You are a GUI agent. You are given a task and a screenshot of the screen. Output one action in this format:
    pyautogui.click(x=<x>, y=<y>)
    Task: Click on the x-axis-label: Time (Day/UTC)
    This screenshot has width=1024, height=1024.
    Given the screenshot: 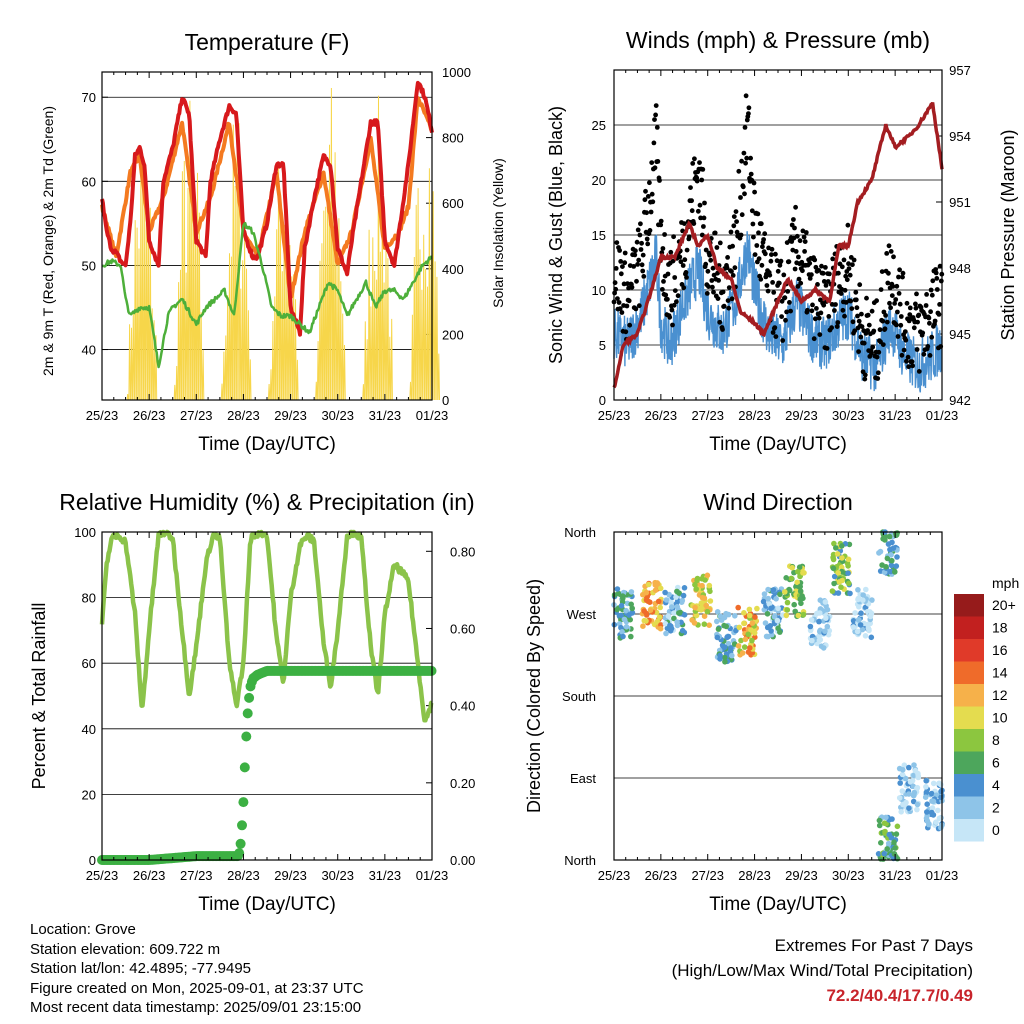 What is the action you would take?
    pyautogui.click(x=267, y=444)
    